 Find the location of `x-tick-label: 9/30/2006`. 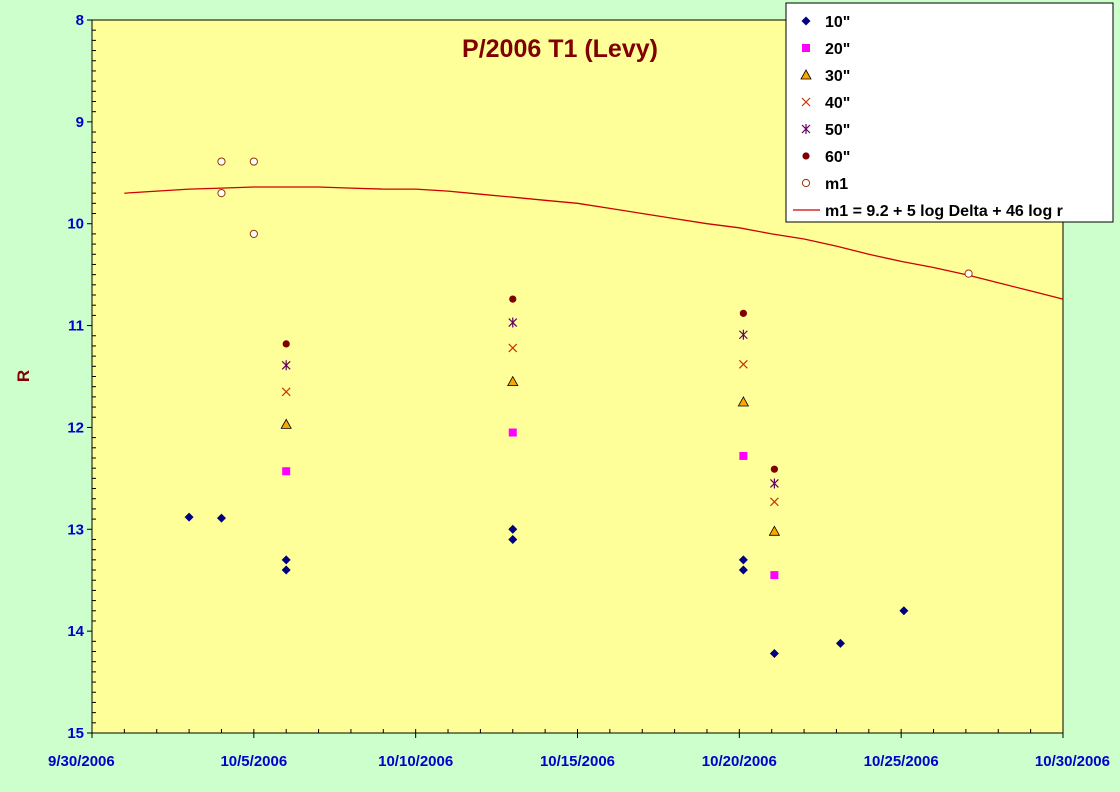

x-tick-label: 9/30/2006 is located at coordinates (81, 761).